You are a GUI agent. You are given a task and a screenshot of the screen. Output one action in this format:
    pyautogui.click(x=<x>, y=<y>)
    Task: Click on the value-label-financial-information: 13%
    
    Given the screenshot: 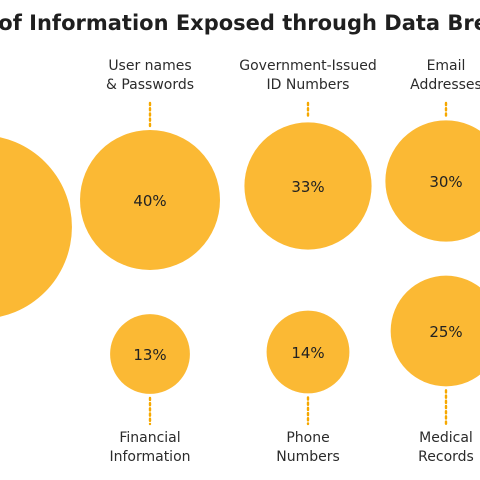 What is the action you would take?
    pyautogui.click(x=149, y=355)
    